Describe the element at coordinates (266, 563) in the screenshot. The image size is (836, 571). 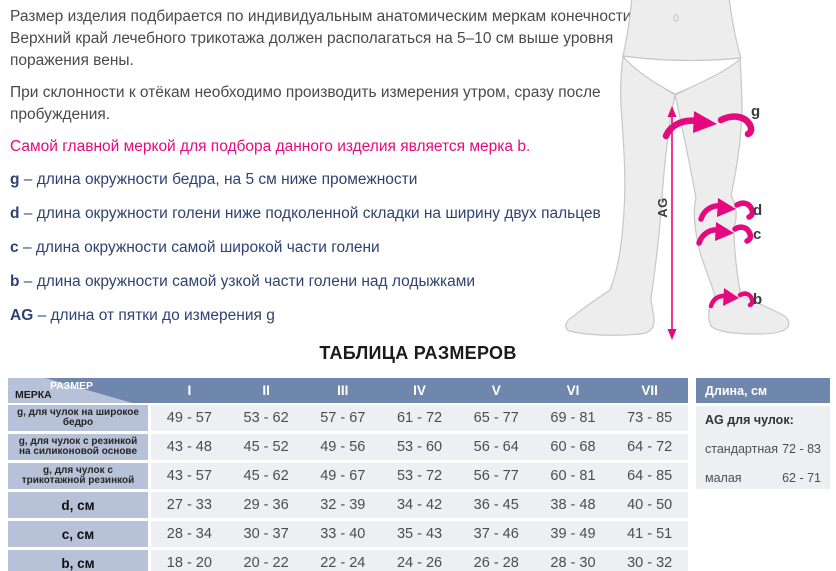
I see `size-cell: 20 - 22` at that location.